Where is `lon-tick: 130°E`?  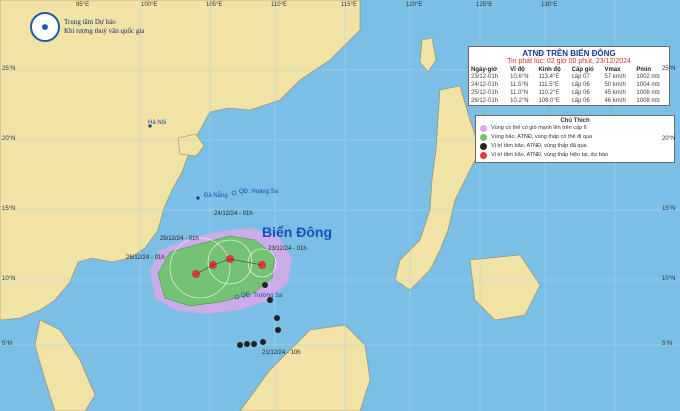
lon-tick: 130°E is located at coordinates (549, 5).